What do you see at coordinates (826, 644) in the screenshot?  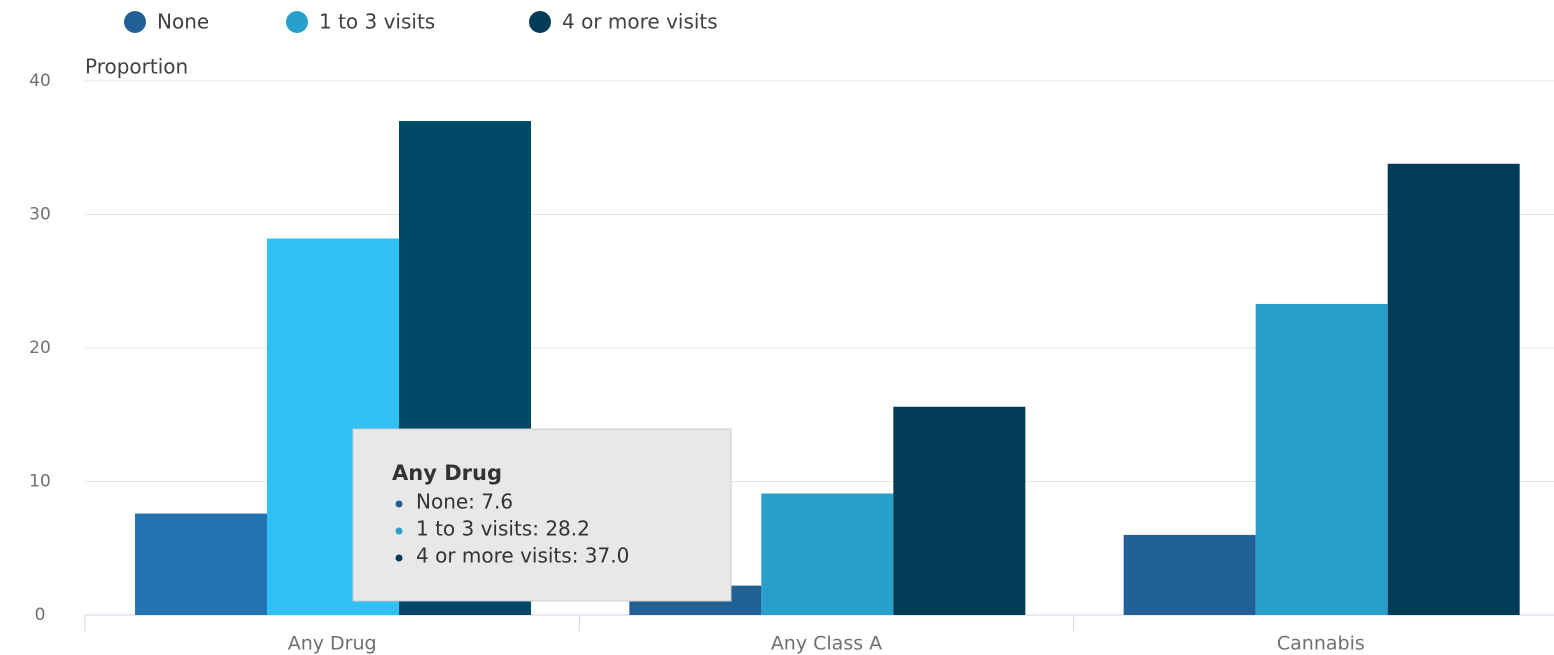 I see `x-tick-label: Any Class A` at bounding box center [826, 644].